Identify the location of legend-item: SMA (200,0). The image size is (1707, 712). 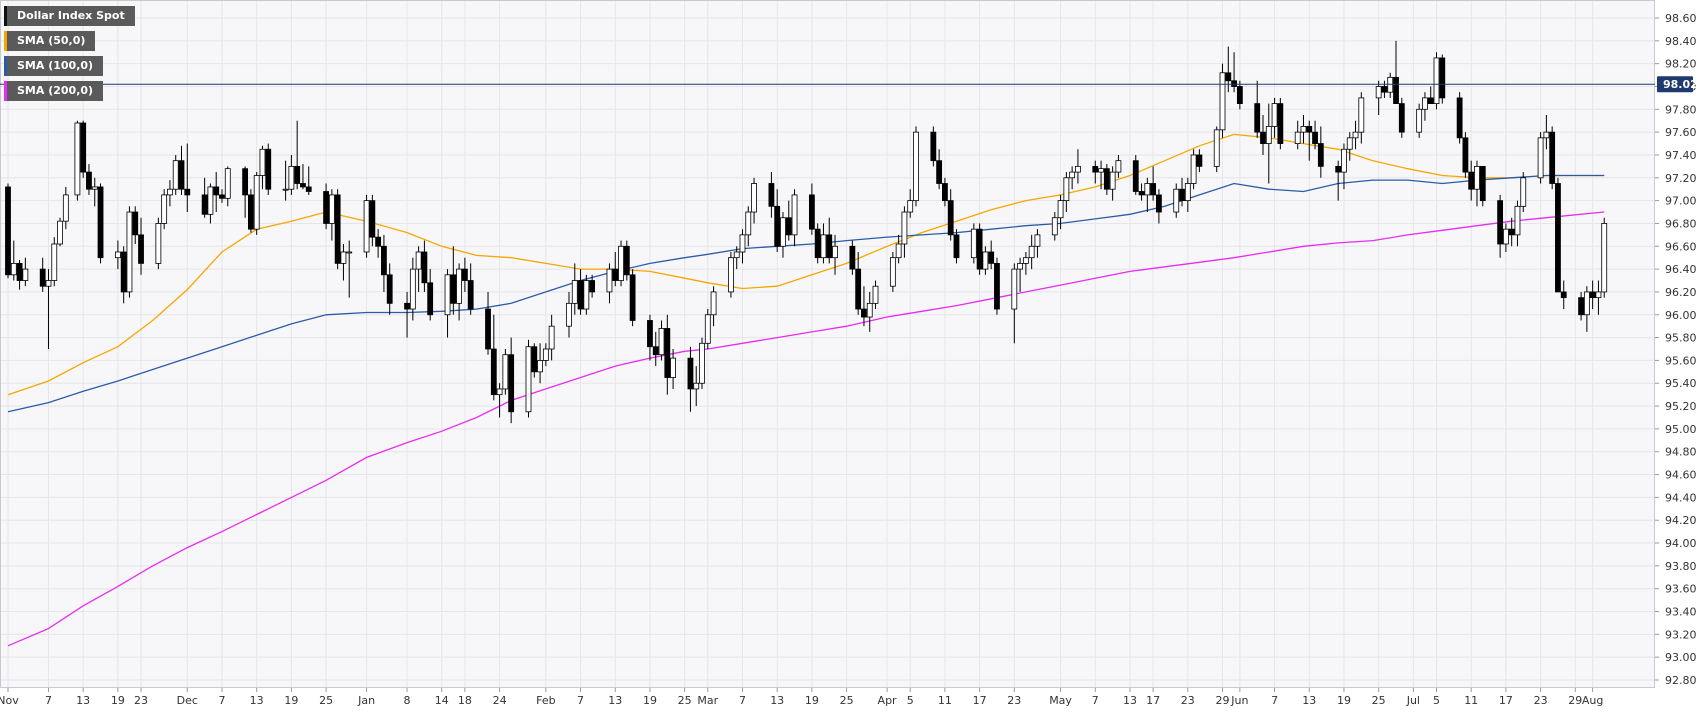
(54, 91).